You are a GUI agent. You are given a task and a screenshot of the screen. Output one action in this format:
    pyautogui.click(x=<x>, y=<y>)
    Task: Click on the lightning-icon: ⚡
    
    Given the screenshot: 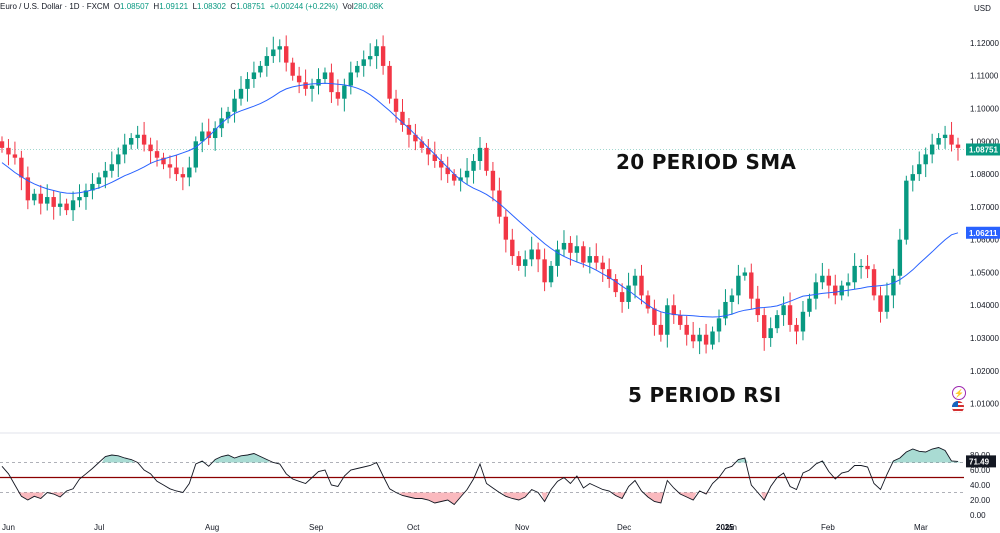 What is the action you would take?
    pyautogui.click(x=959, y=393)
    